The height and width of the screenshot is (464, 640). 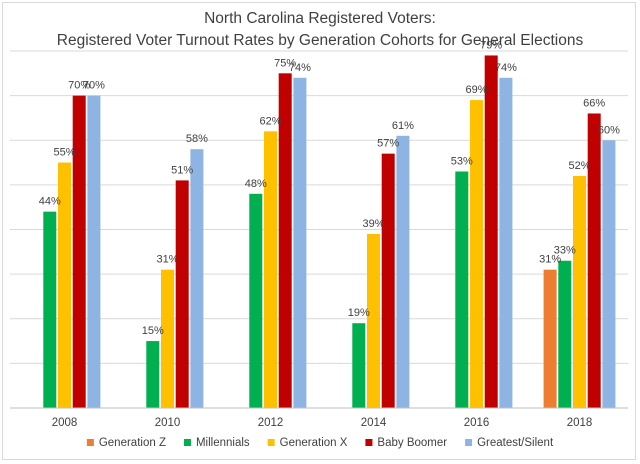 I want to click on legend-swatch-generation-z, so click(x=90, y=442).